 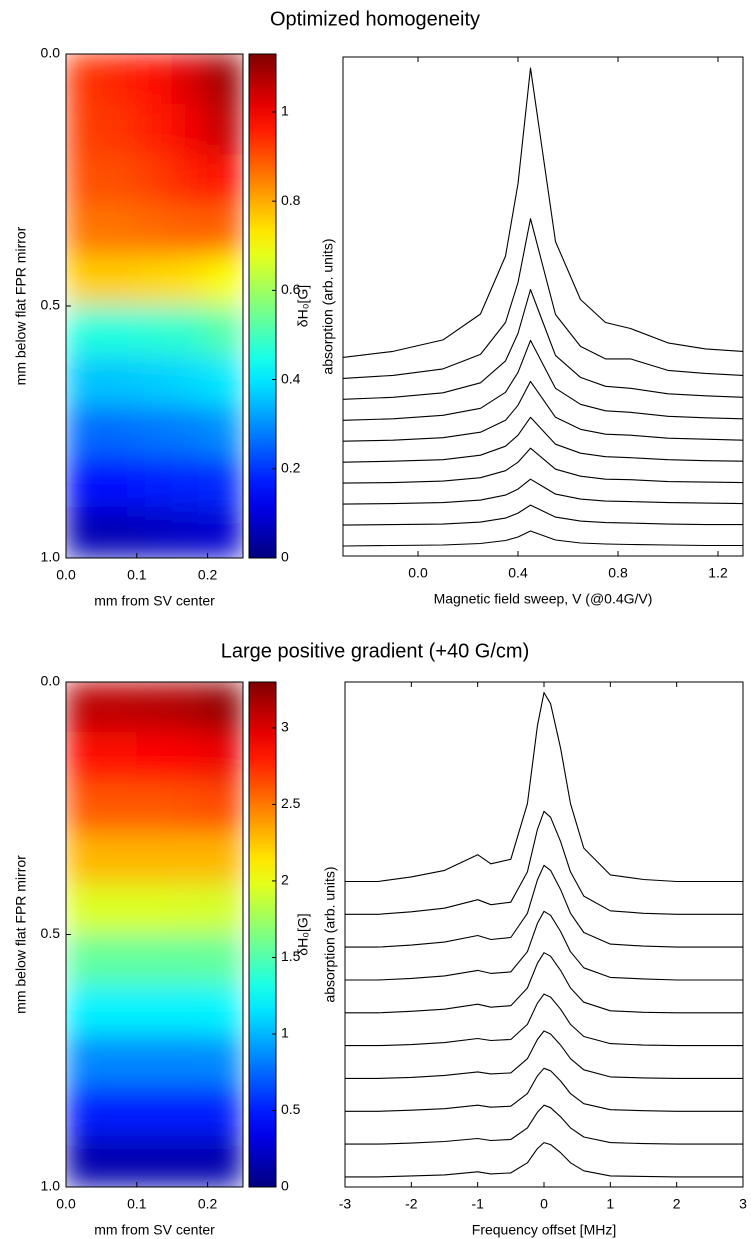 What do you see at coordinates (375, 651) in the screenshot?
I see `title: Large positive gradient (+40 G/cm)` at bounding box center [375, 651].